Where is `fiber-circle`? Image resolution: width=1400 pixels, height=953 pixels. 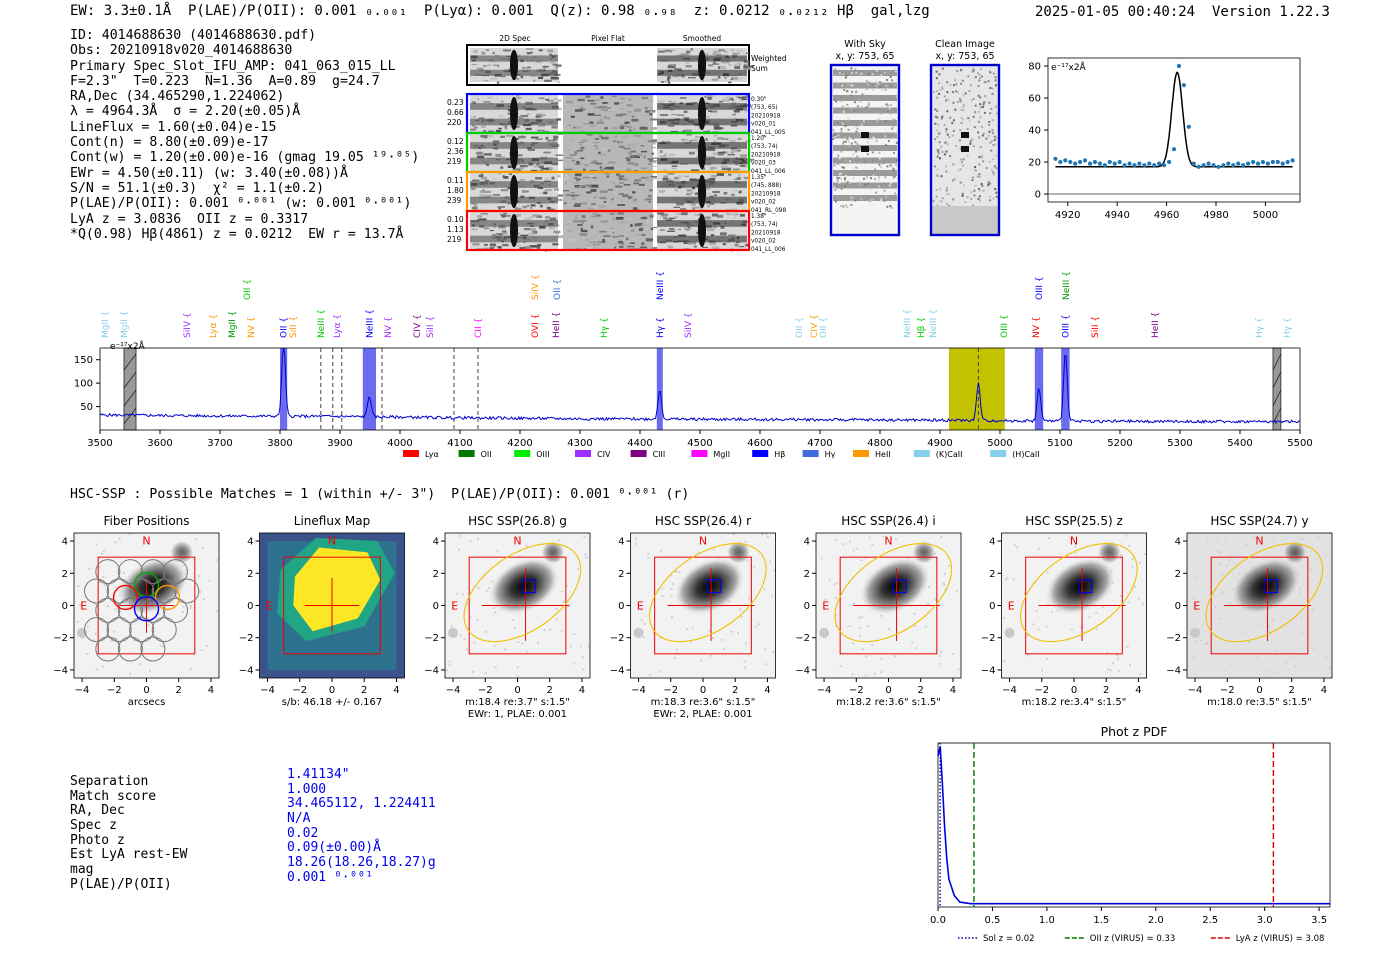 fiber-circle is located at coordinates (142, 630).